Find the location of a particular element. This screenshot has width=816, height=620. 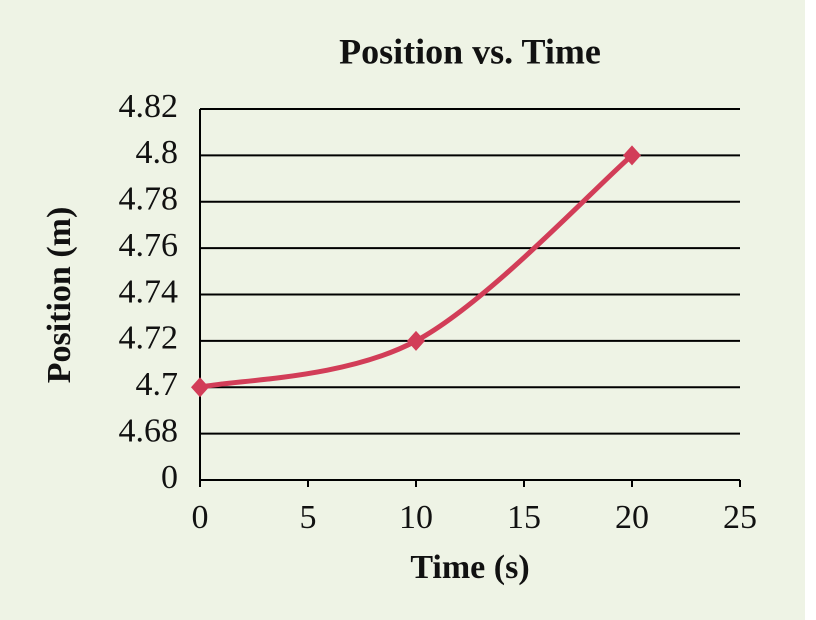

y-tick-label: 4.82 is located at coordinates (149, 106).